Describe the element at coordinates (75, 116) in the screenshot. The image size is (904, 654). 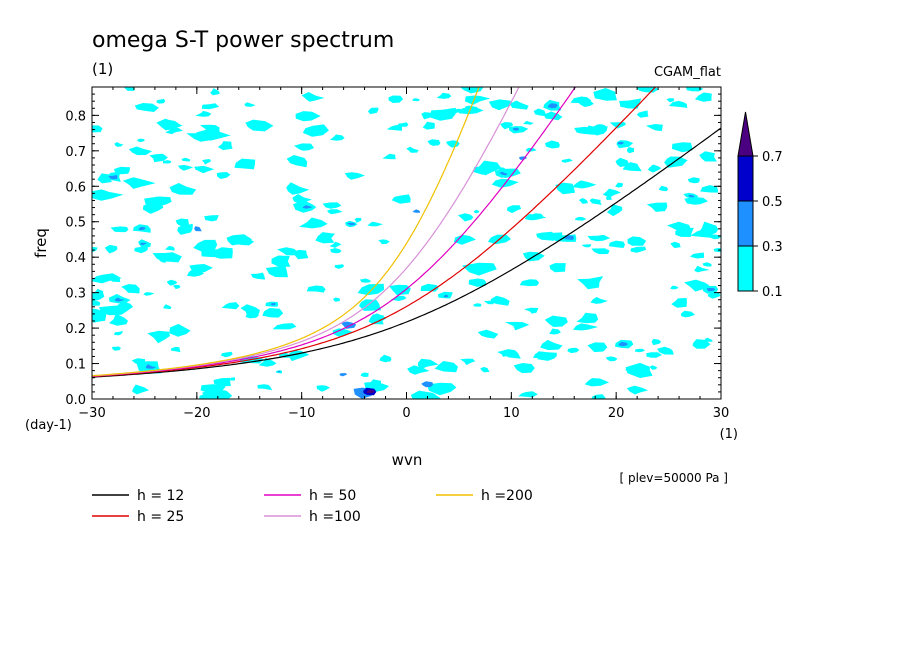
I see `y-tick-label: 0.8` at that location.